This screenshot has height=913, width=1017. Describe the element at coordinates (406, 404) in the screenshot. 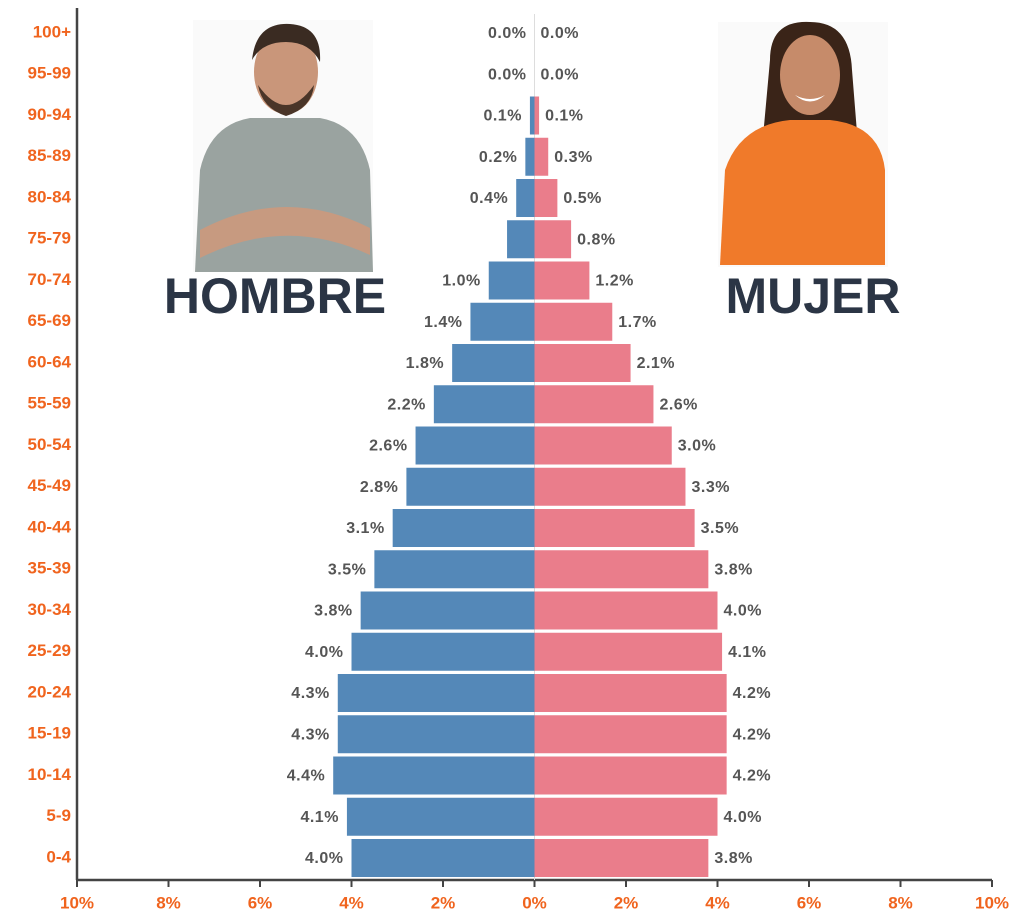

I see `value-label: 2.2%` at that location.